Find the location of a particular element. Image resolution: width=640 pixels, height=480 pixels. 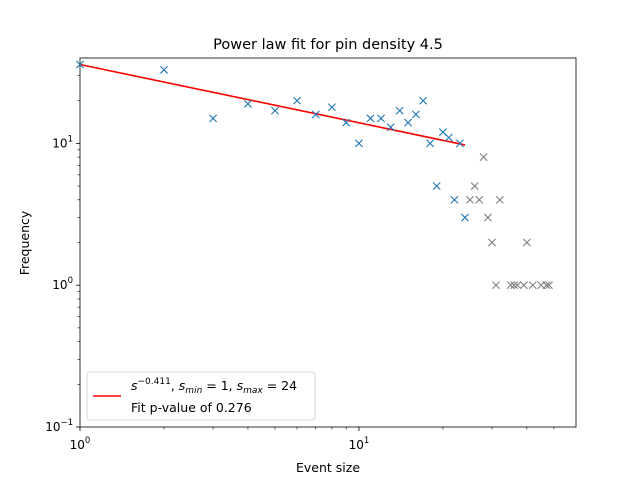

fit-line is located at coordinates (272, 104).